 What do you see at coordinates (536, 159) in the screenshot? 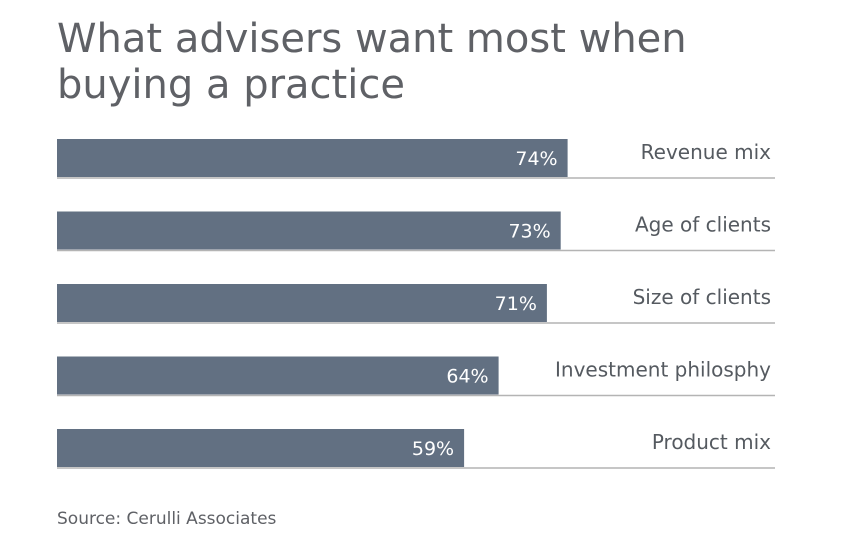
I see `value-label-1: 74%` at bounding box center [536, 159].